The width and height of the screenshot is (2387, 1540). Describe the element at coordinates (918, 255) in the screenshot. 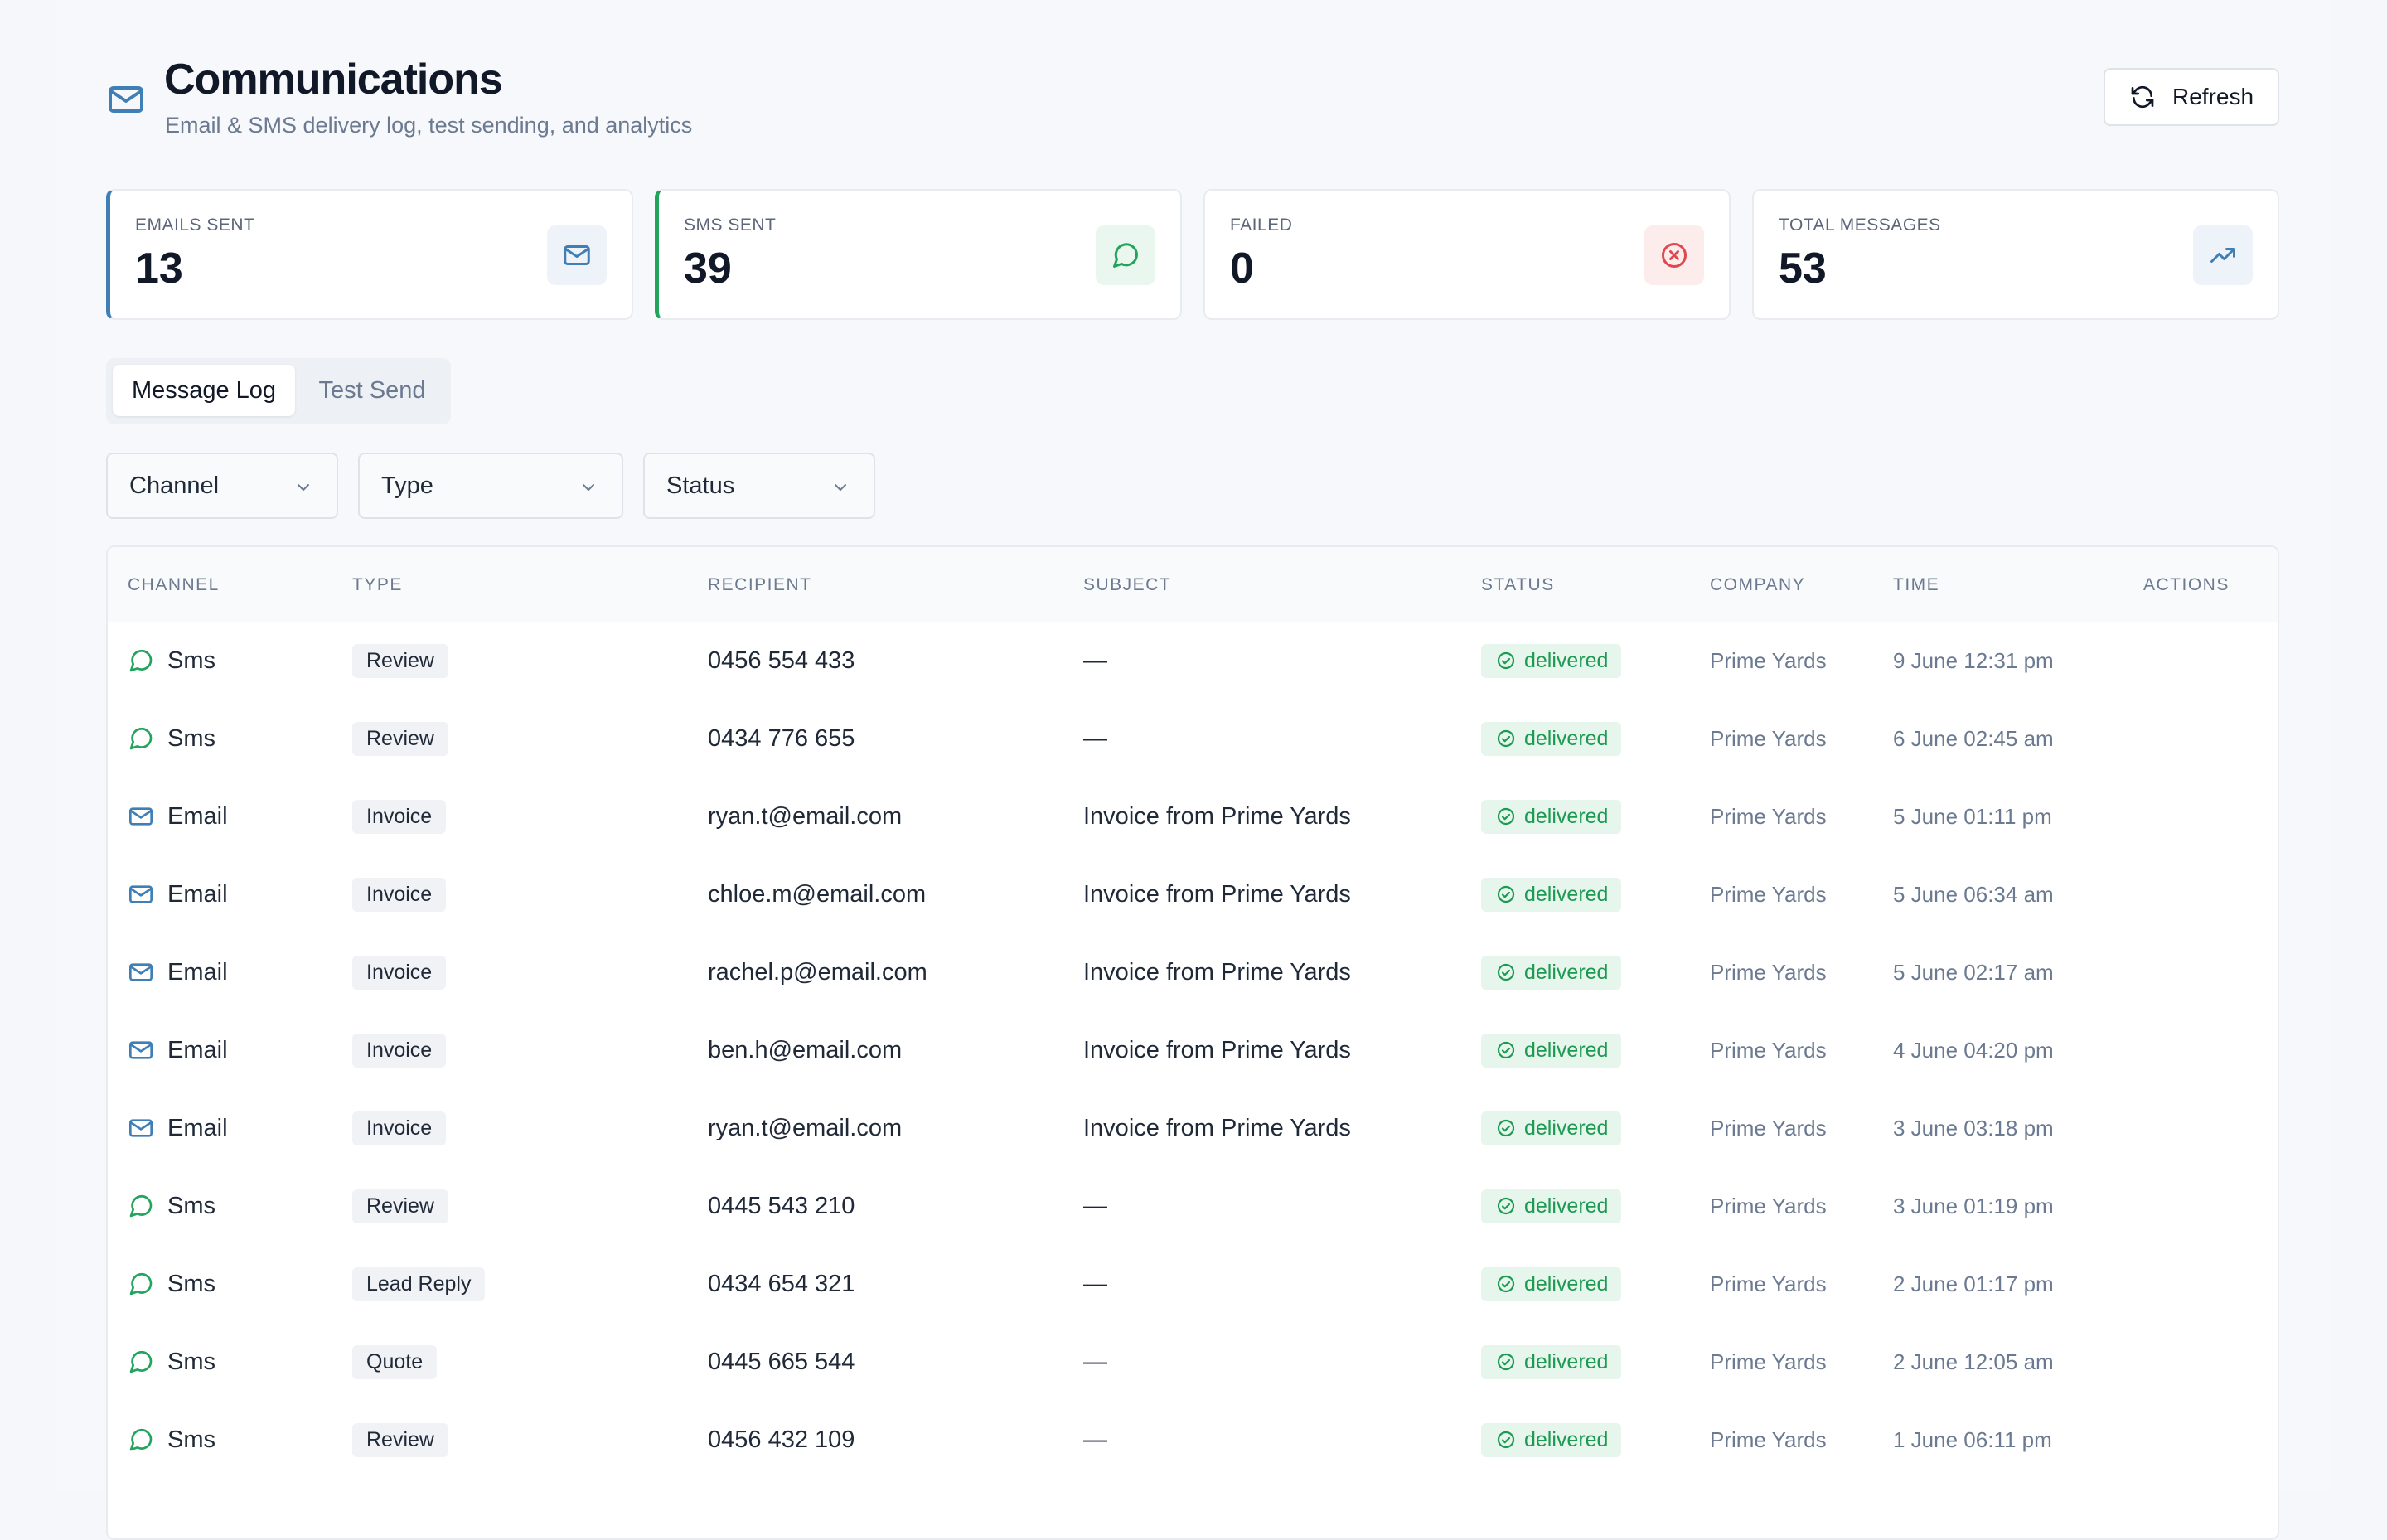

I see `stat-card-sms-sent: SMS SENT 39` at that location.